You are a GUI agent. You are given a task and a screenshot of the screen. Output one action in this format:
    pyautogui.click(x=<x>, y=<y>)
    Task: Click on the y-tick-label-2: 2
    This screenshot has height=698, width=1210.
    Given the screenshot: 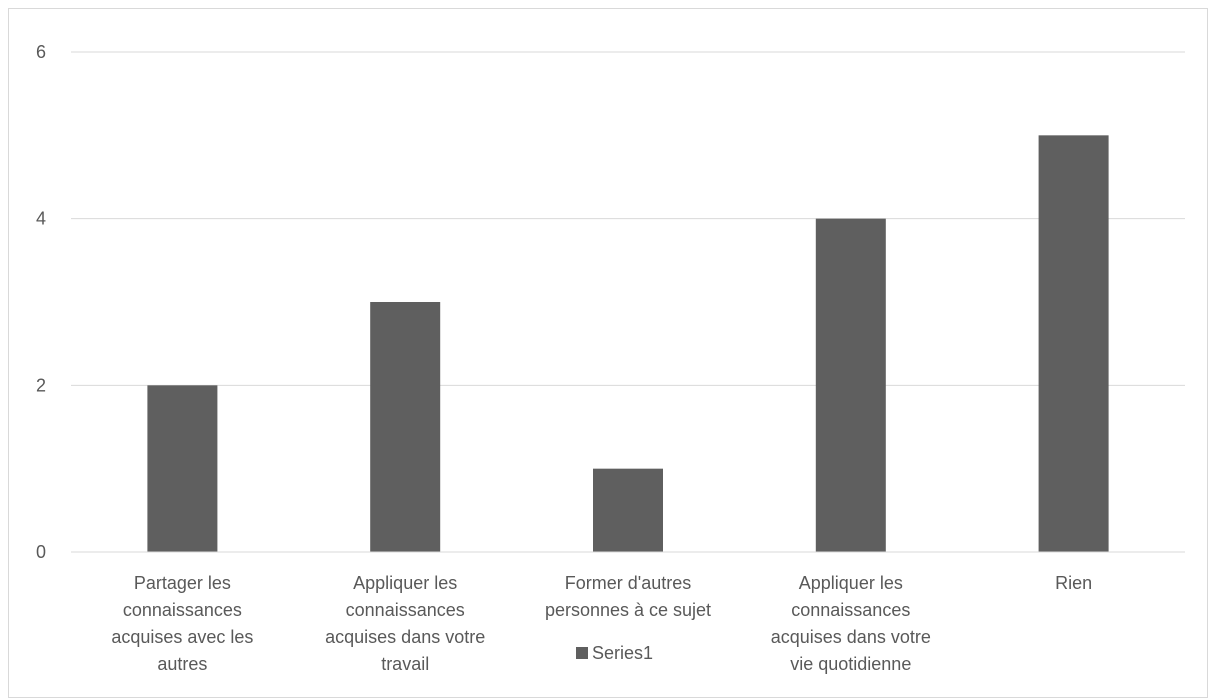 What is the action you would take?
    pyautogui.click(x=41, y=385)
    